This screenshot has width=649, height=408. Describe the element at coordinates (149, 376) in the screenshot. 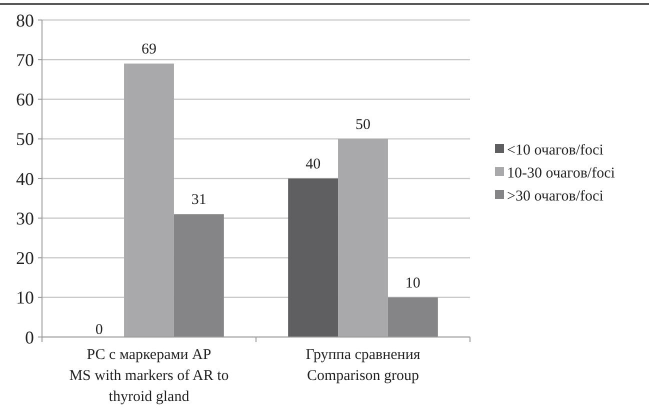

I see `x-tick-label: РС с маркерами АР MS with markers of AR to thyroid gland` at that location.